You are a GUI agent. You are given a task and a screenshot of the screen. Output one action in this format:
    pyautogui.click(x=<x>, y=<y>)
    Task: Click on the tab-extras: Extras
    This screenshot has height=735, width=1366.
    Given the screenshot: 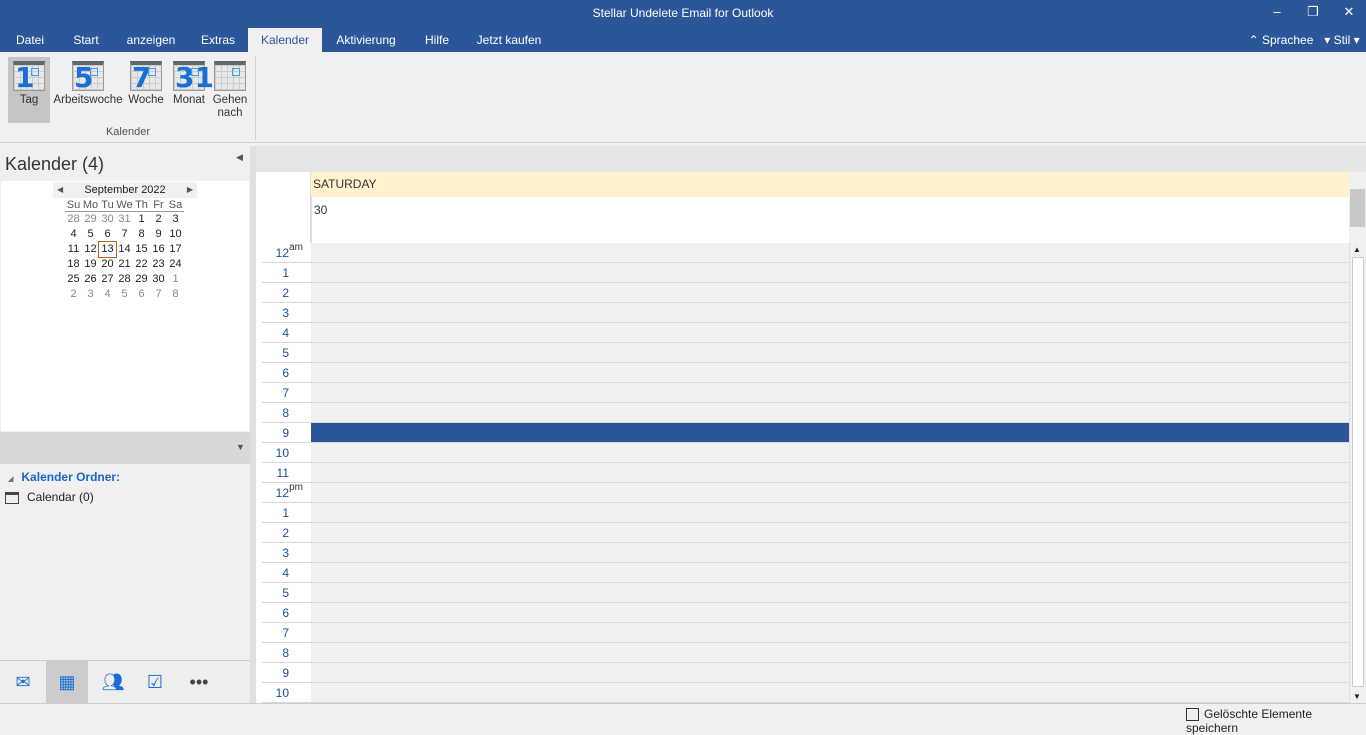 What is the action you would take?
    pyautogui.click(x=217, y=40)
    